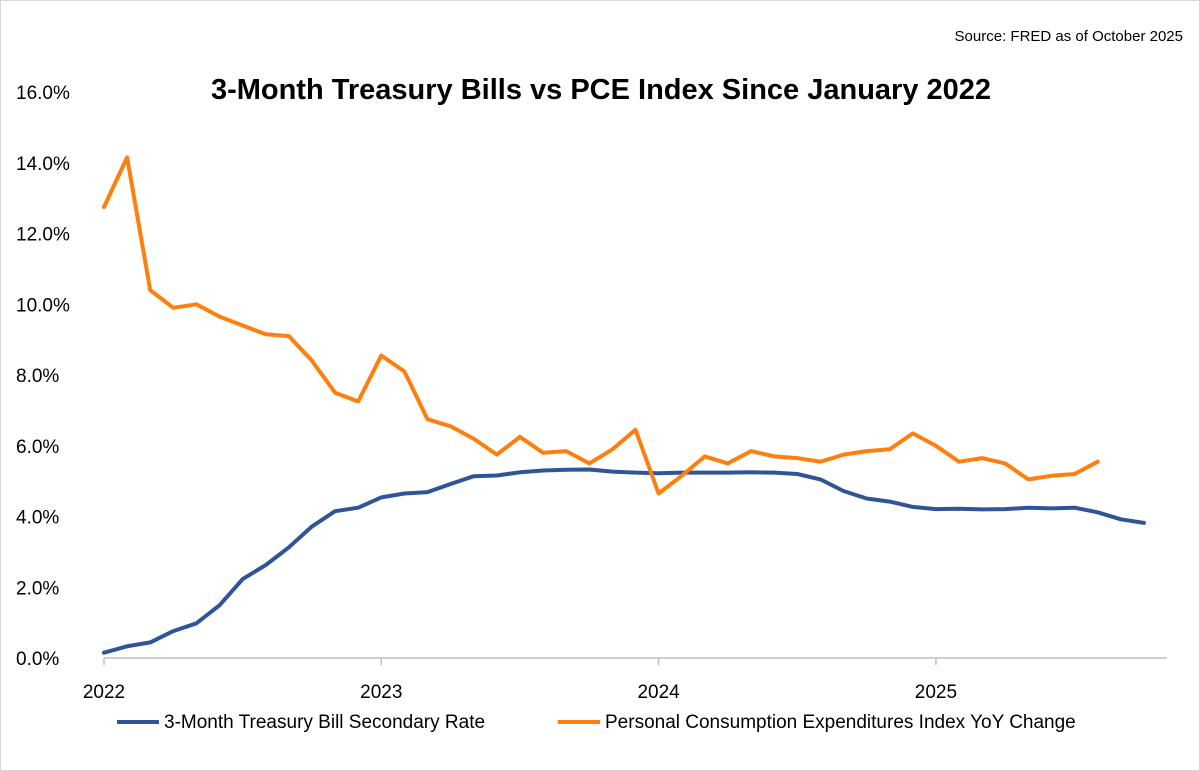 This screenshot has width=1200, height=771. I want to click on y-tick-label: 6.0%, so click(37, 447).